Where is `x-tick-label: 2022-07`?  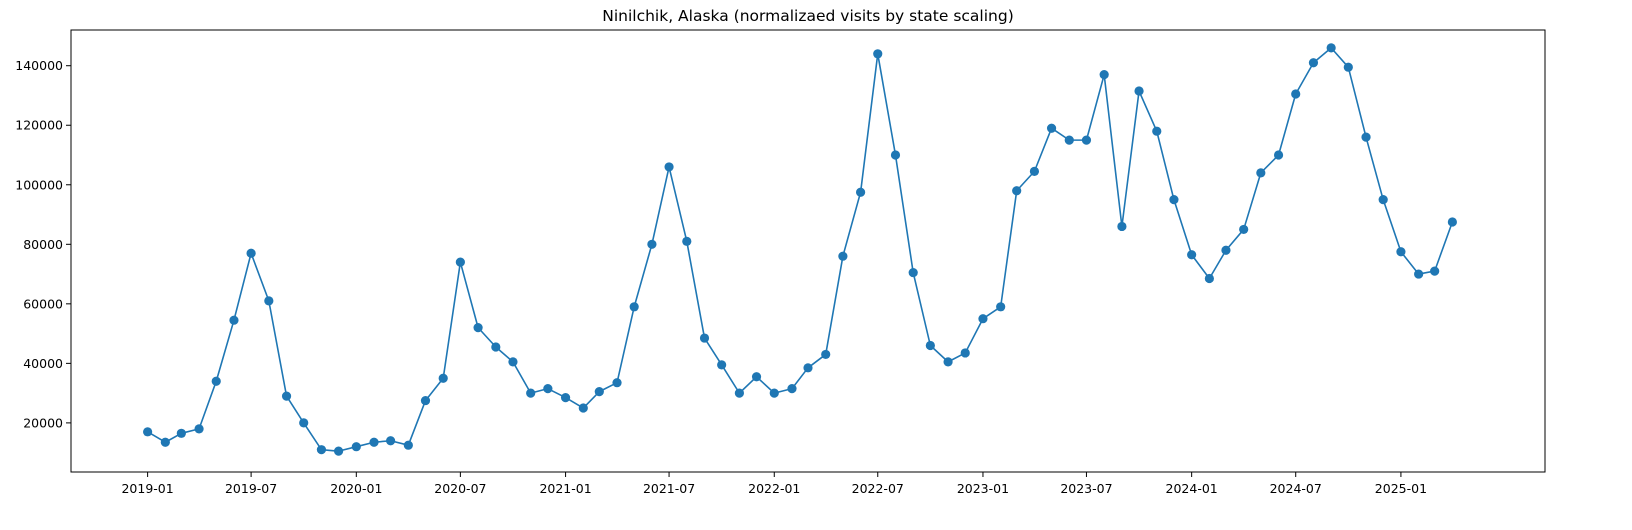
x-tick-label: 2022-07 is located at coordinates (878, 488).